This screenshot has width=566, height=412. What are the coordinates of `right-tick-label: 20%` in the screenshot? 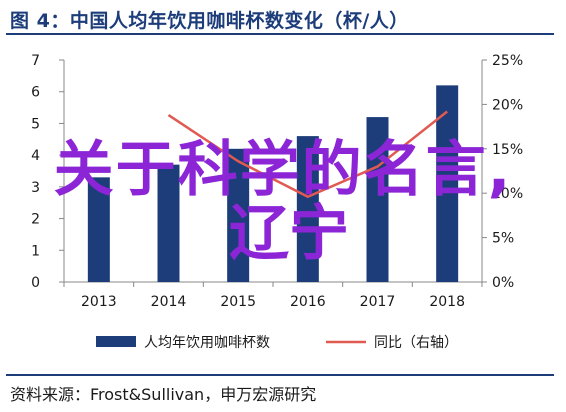 It's located at (507, 105).